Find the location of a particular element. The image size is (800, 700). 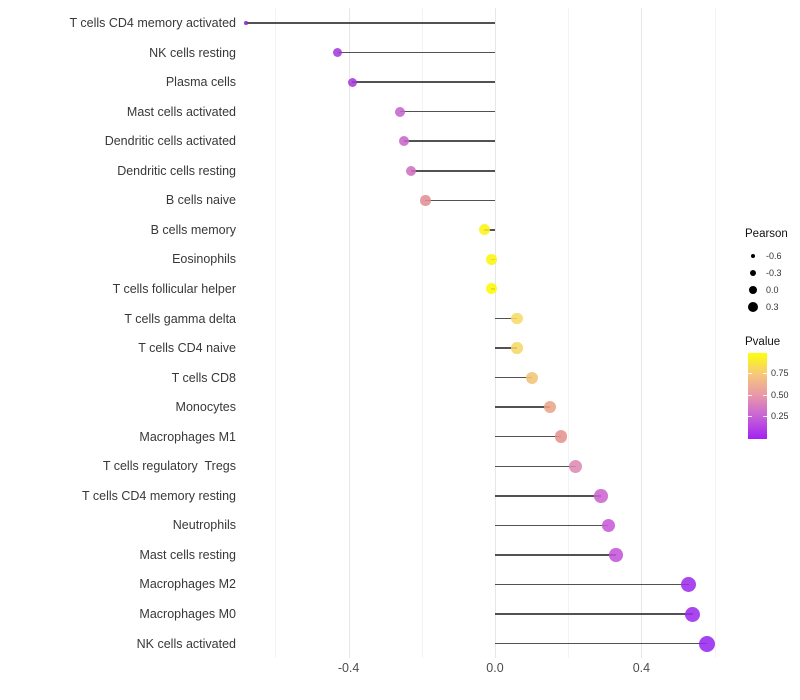

y-axis-label: Plasma cells is located at coordinates (200, 82).